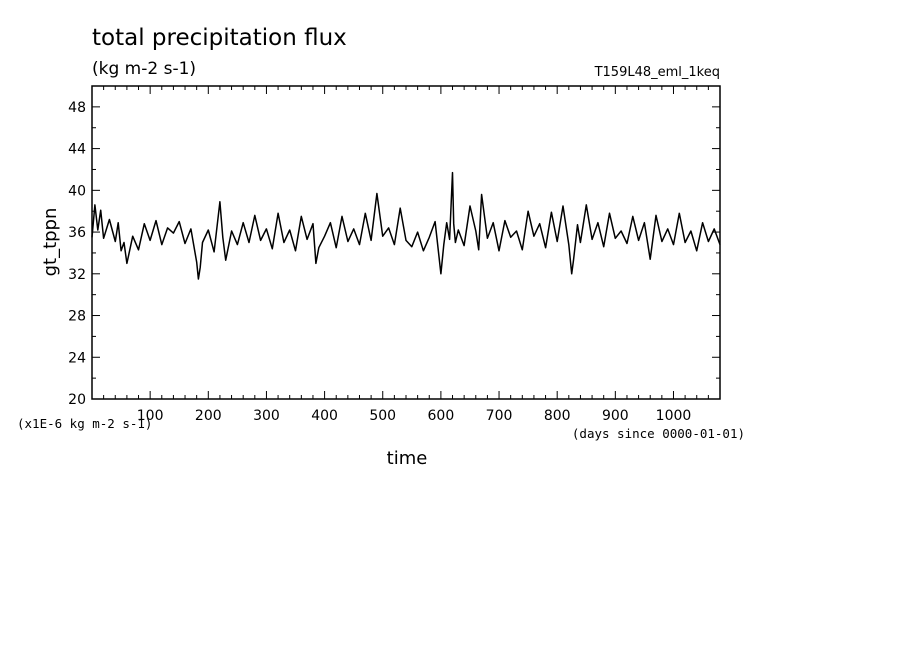 Image resolution: width=904 pixels, height=654 pixels. I want to click on series-line, so click(406, 225).